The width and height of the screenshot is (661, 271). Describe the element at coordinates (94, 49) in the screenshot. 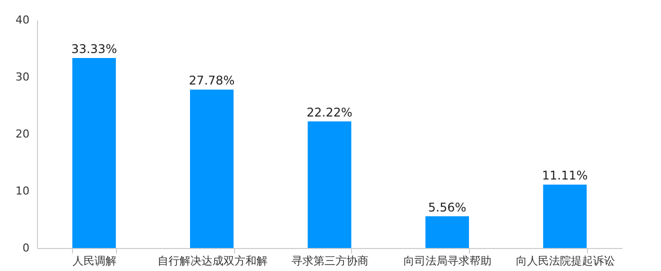

I see `data-label: 33.33%` at that location.